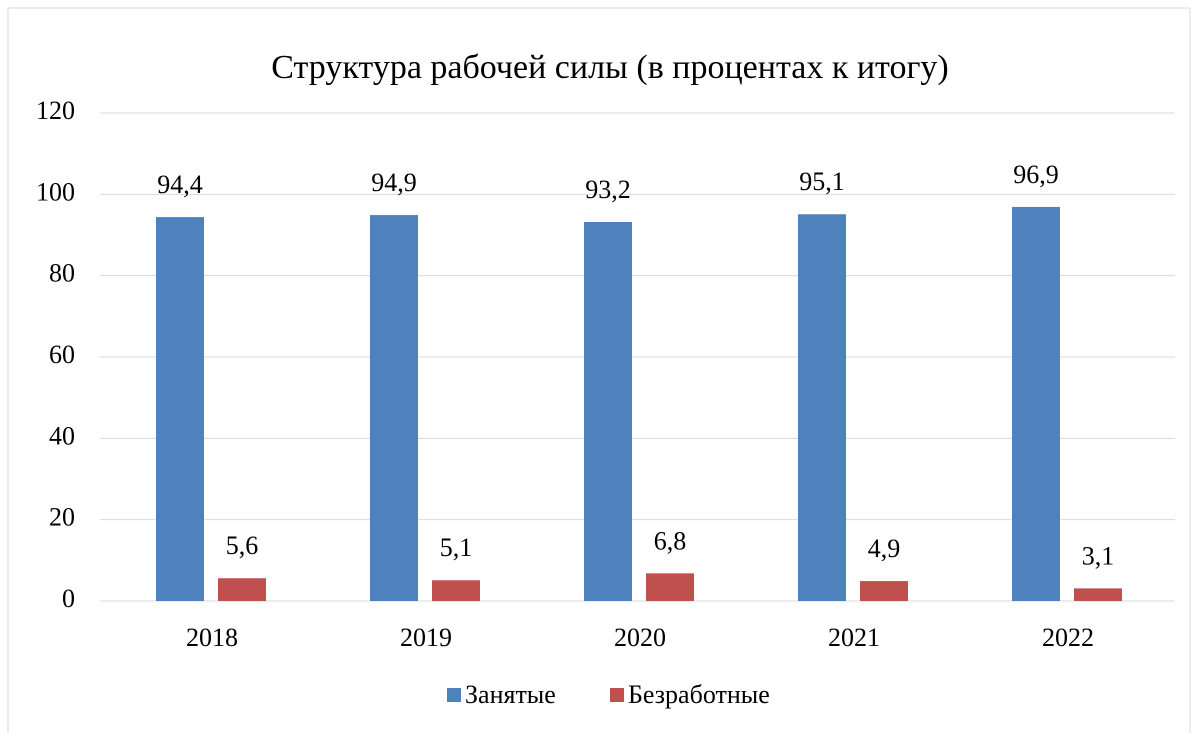  I want to click on y-tick-label: 80, so click(62, 273).